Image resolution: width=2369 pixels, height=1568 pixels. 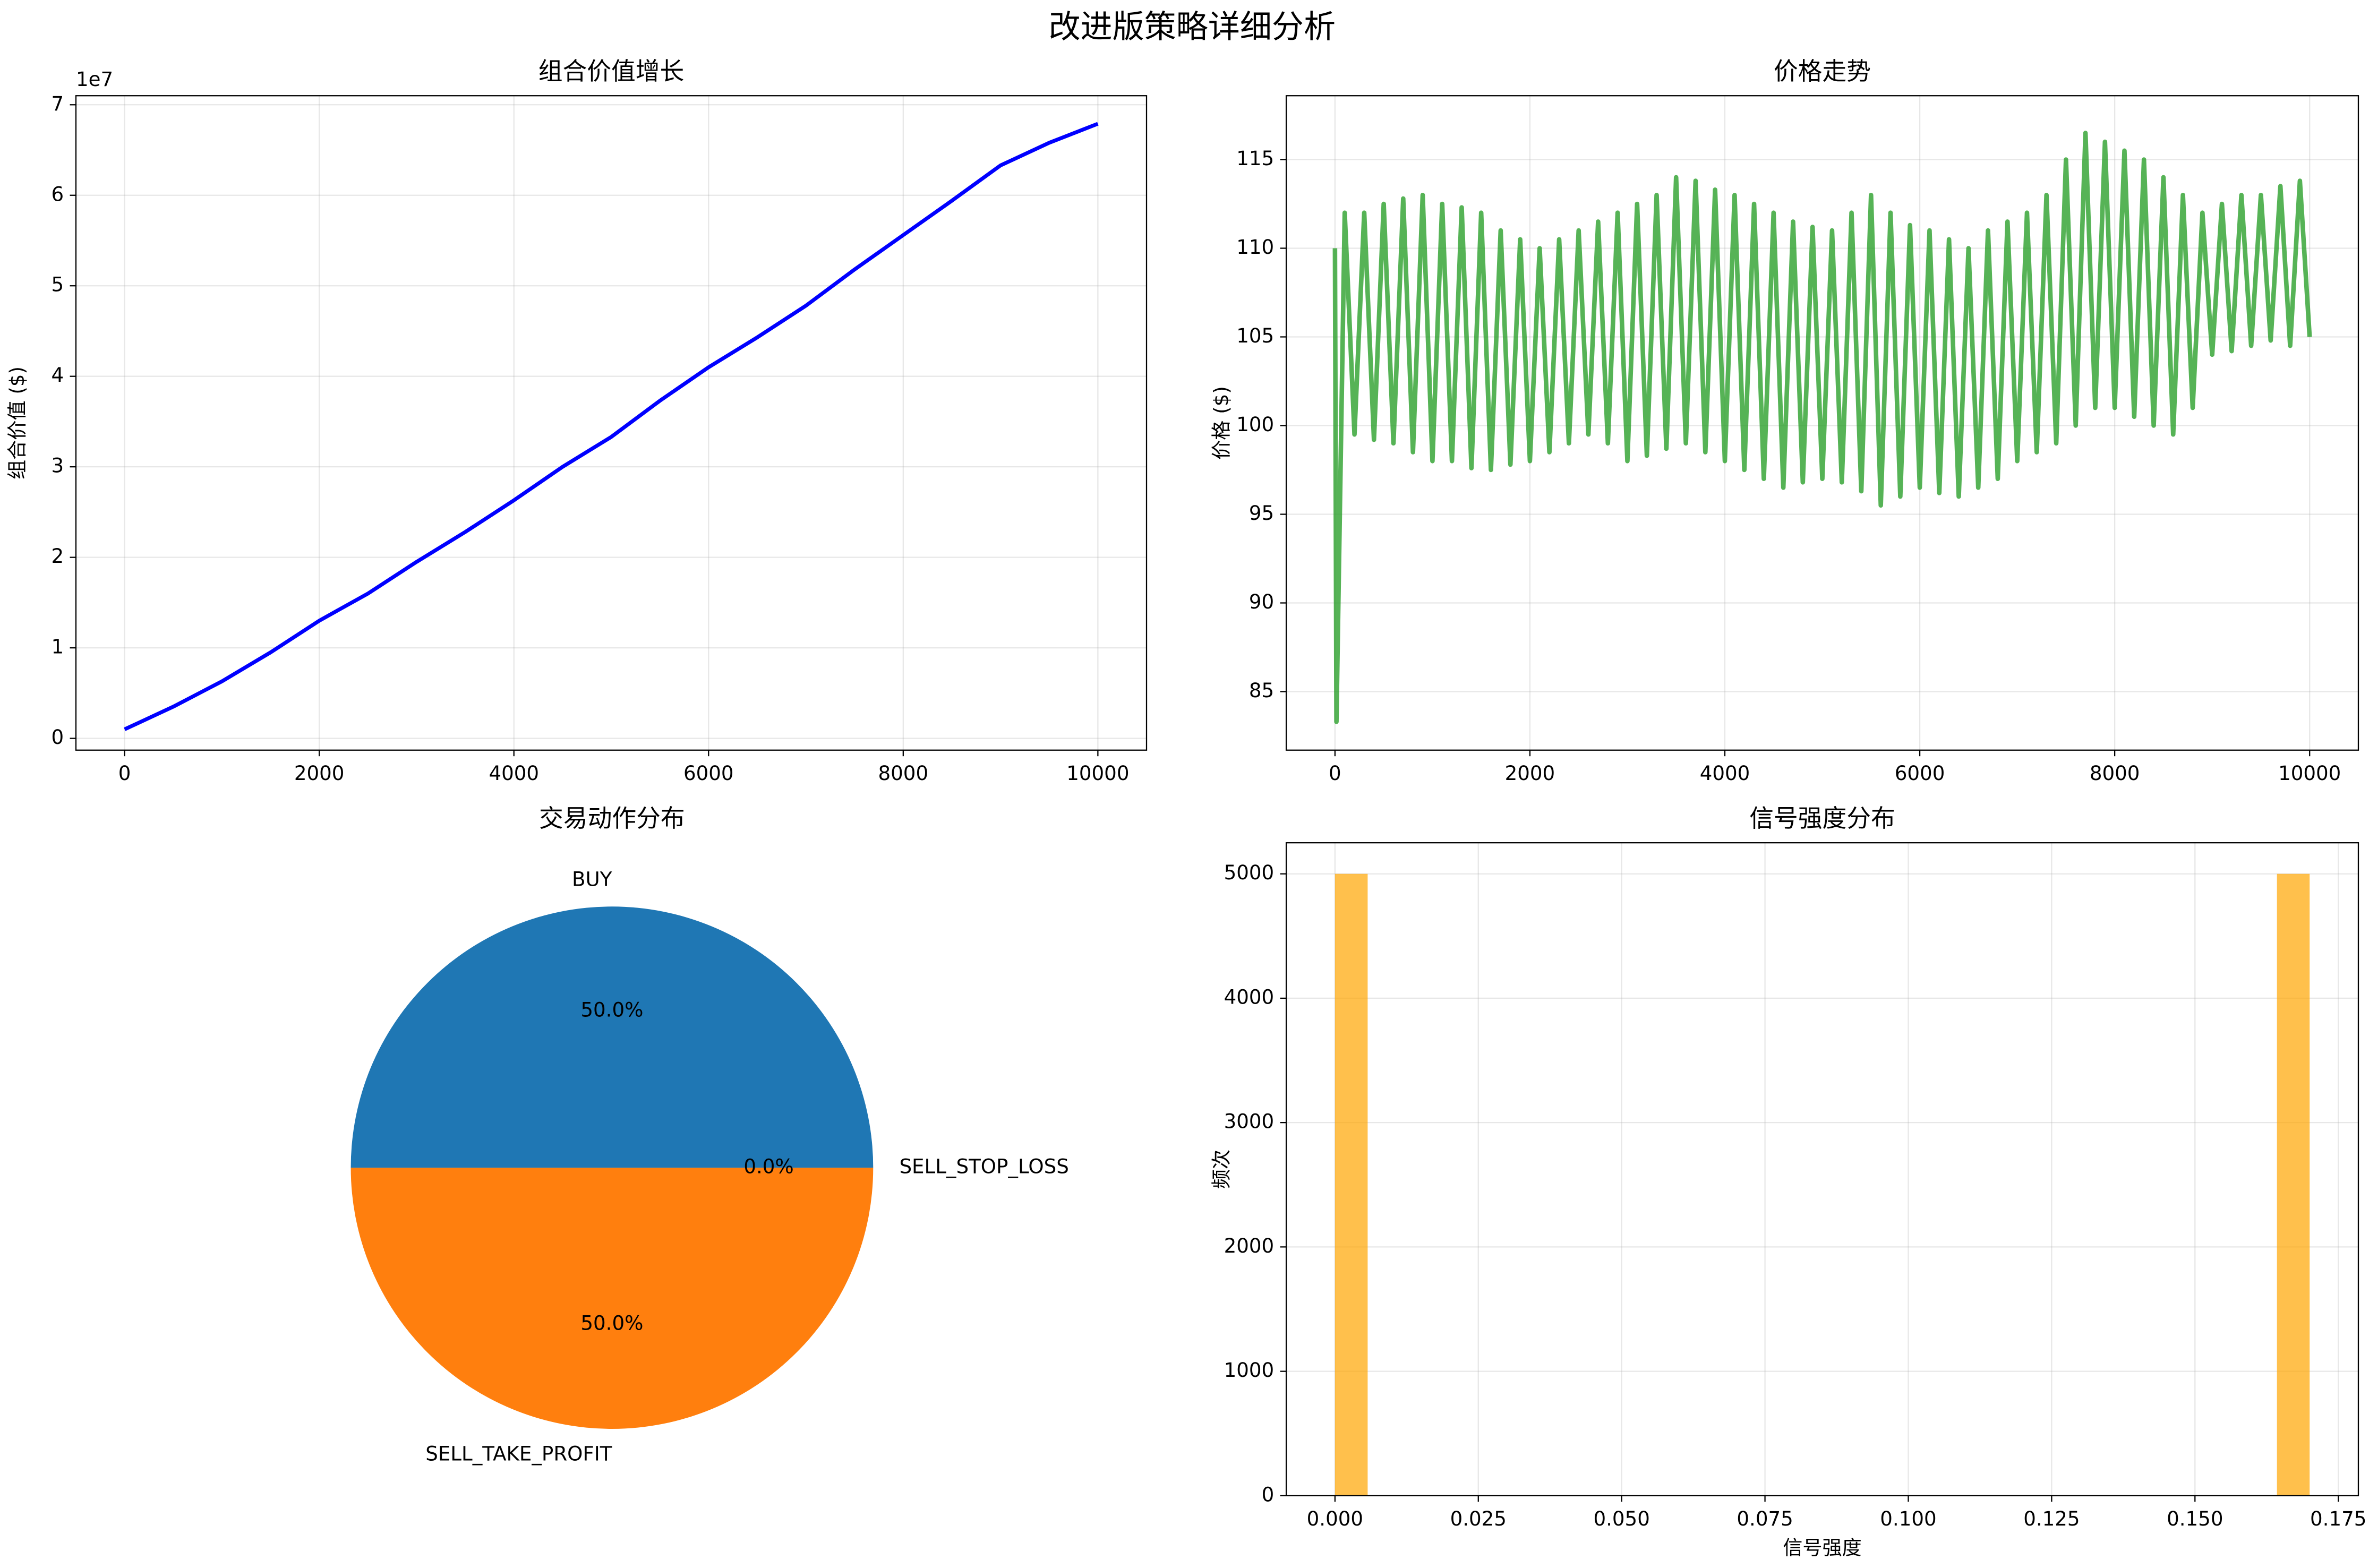 What do you see at coordinates (58, 103) in the screenshot?
I see `y-tick-label: 7` at bounding box center [58, 103].